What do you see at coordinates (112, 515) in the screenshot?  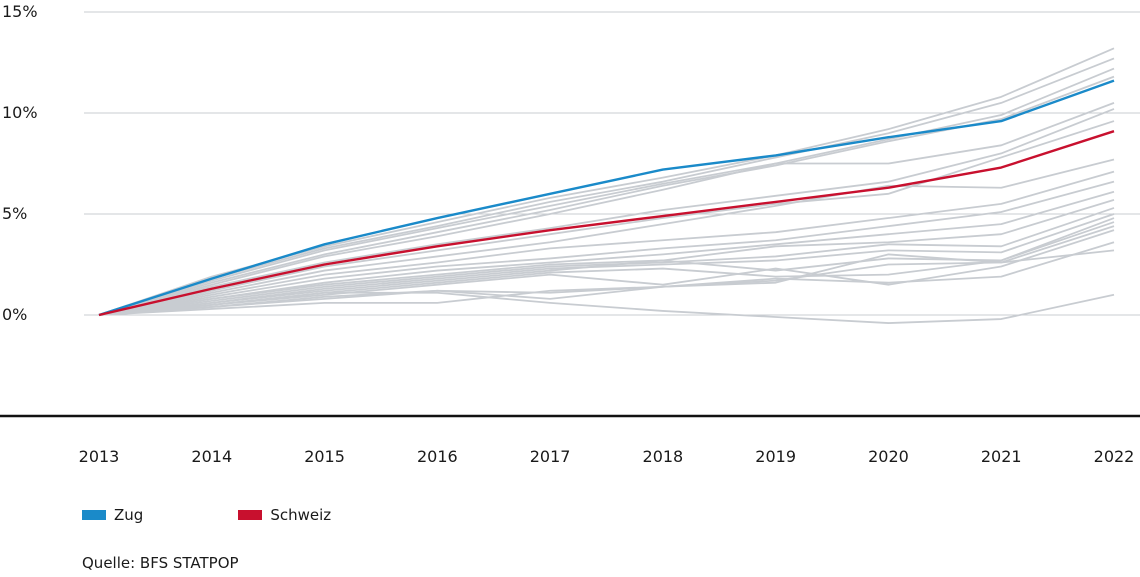 I see `legend-item-zug: Zug` at bounding box center [112, 515].